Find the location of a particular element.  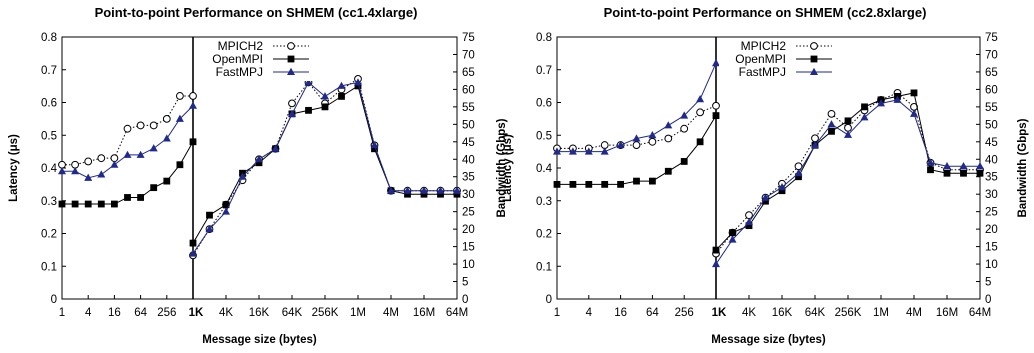

y-axis-label-left: Latency (μs) is located at coordinates (14, 168).